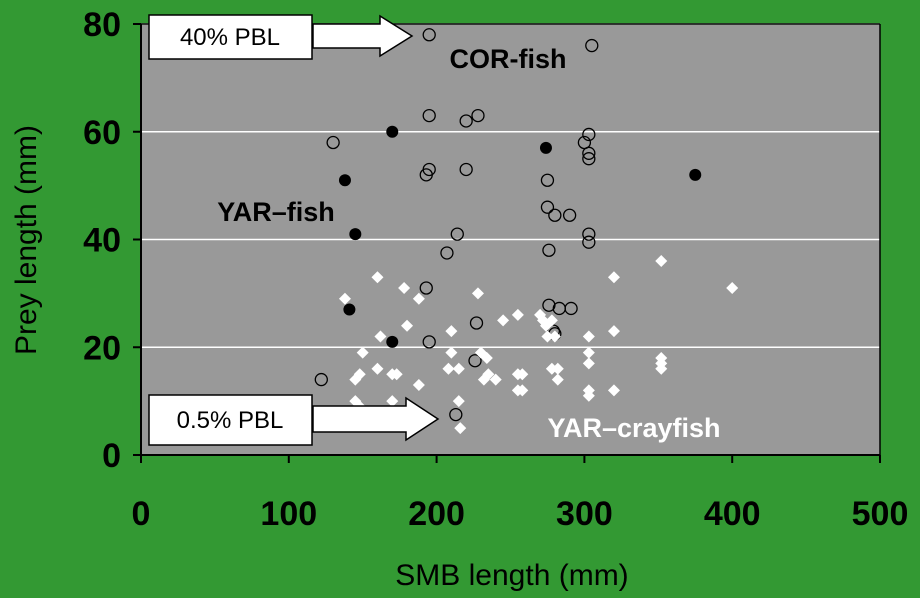 Image resolution: width=920 pixels, height=598 pixels. I want to click on x-tick-label-100: 100, so click(288, 514).